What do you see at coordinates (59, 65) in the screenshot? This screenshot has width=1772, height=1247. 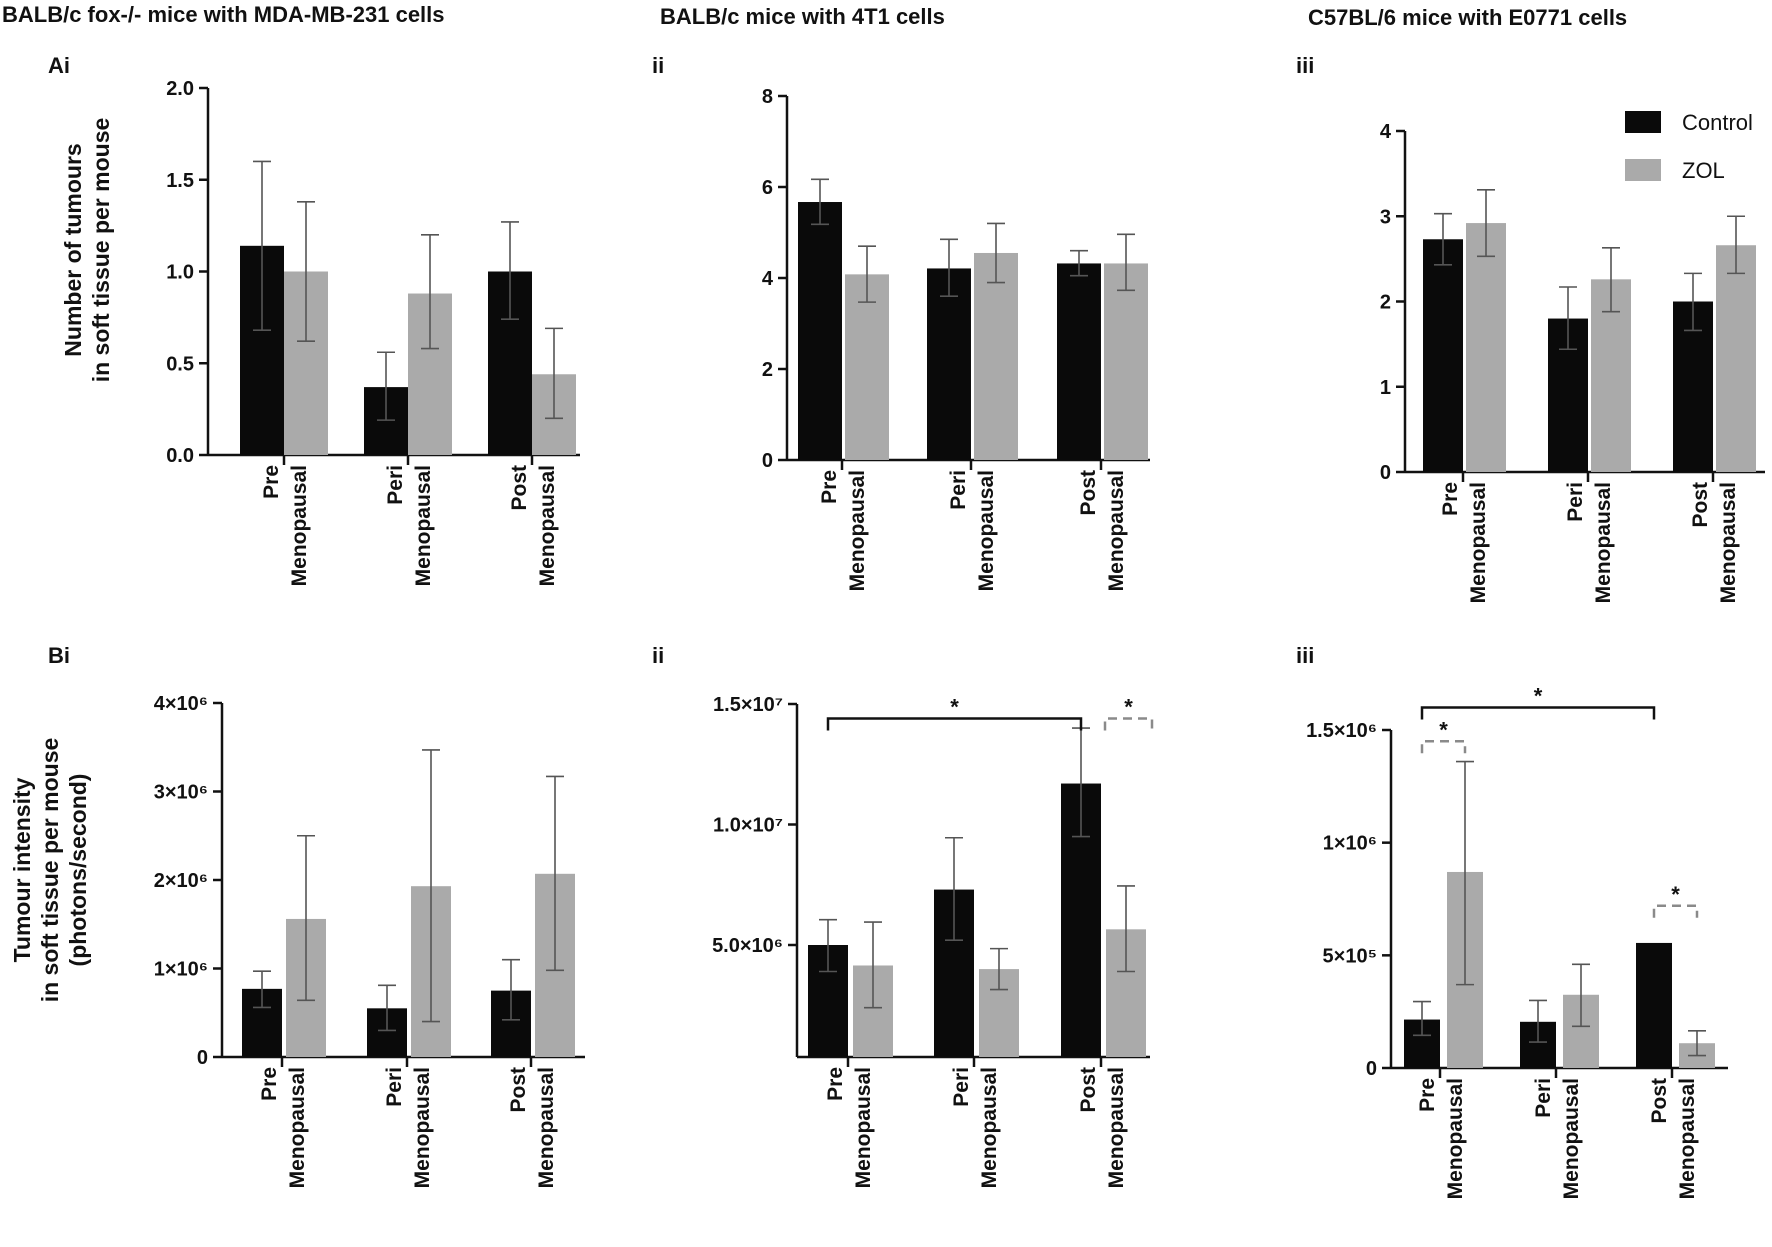 I see `panel-label-Ai: Ai` at bounding box center [59, 65].